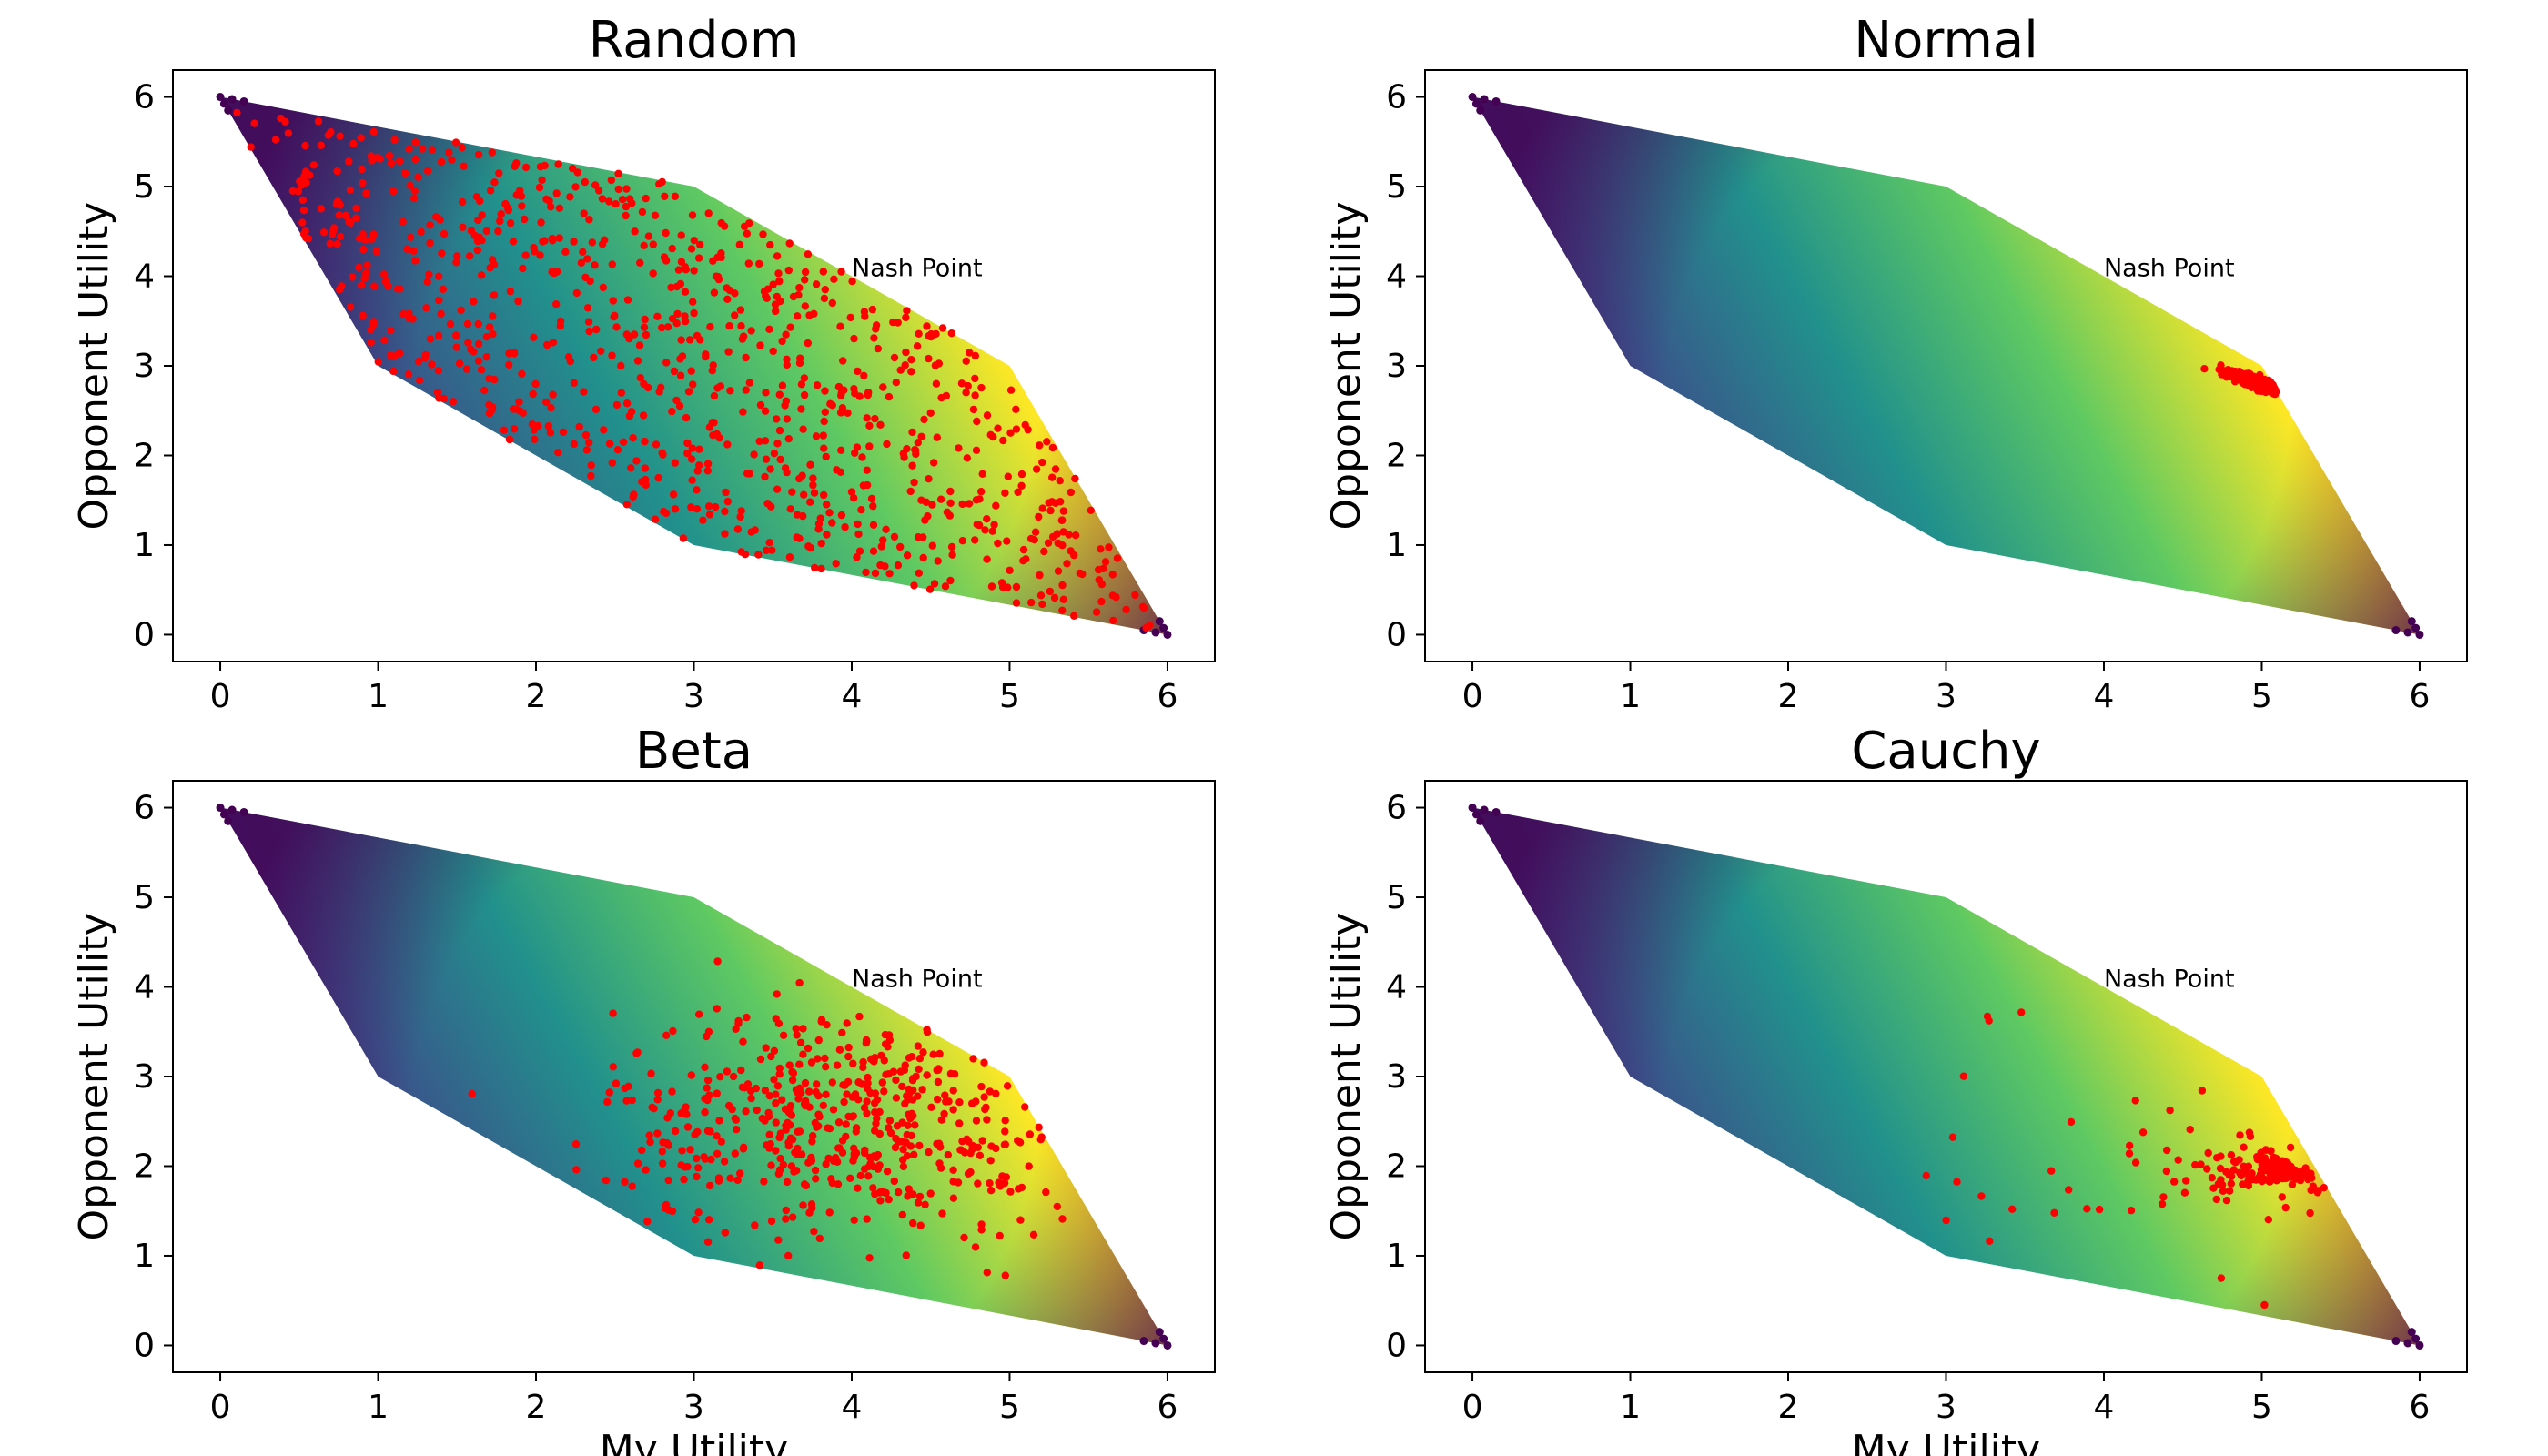 Image resolution: width=2548 pixels, height=1456 pixels. I want to click on x-tick-label: 2, so click(536, 697).